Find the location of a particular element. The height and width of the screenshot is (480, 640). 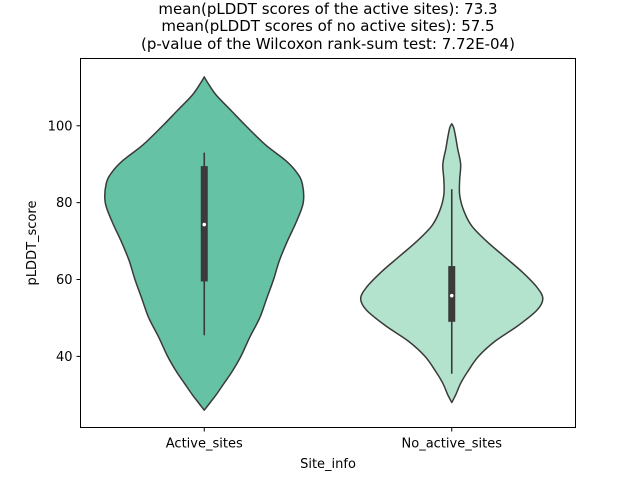

y-tick-label: 60 is located at coordinates (64, 280).